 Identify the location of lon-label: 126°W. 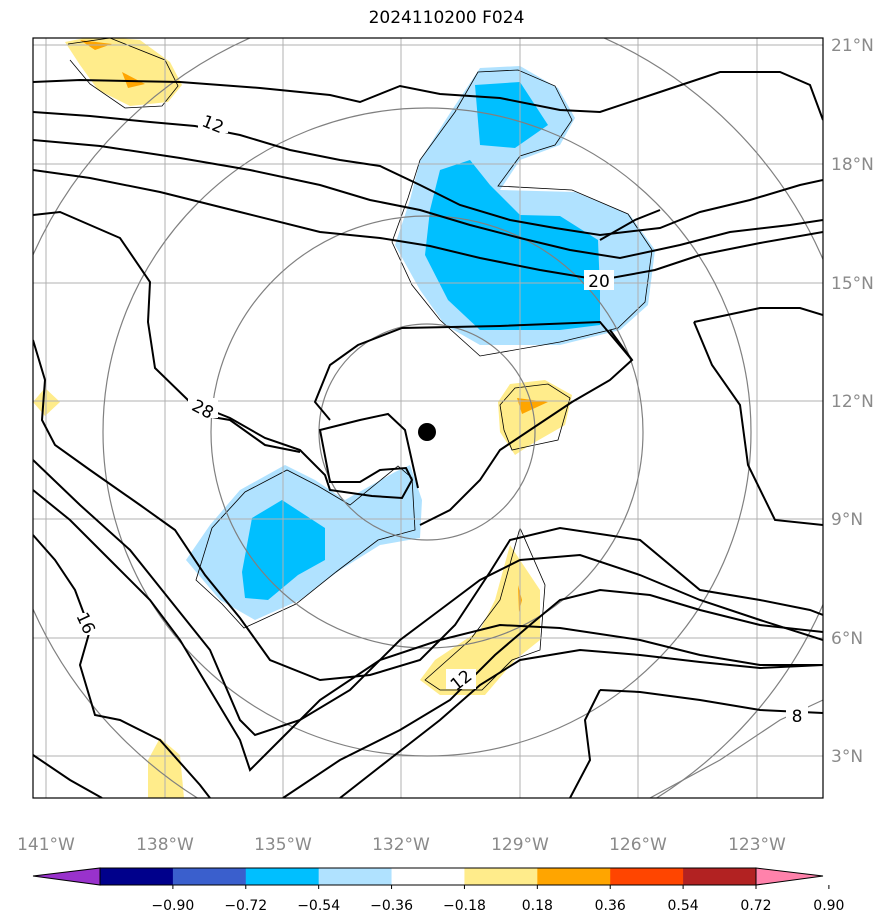
(638, 845).